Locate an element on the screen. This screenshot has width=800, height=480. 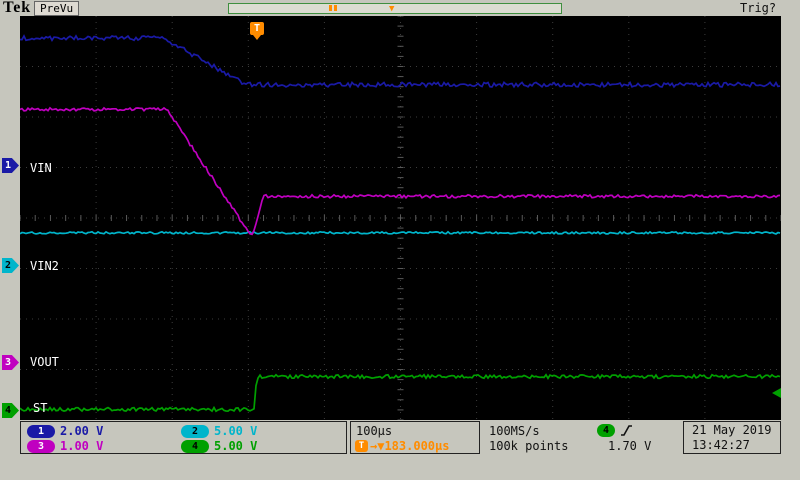
trace-label-ch2: VIN2 is located at coordinates (44, 266).